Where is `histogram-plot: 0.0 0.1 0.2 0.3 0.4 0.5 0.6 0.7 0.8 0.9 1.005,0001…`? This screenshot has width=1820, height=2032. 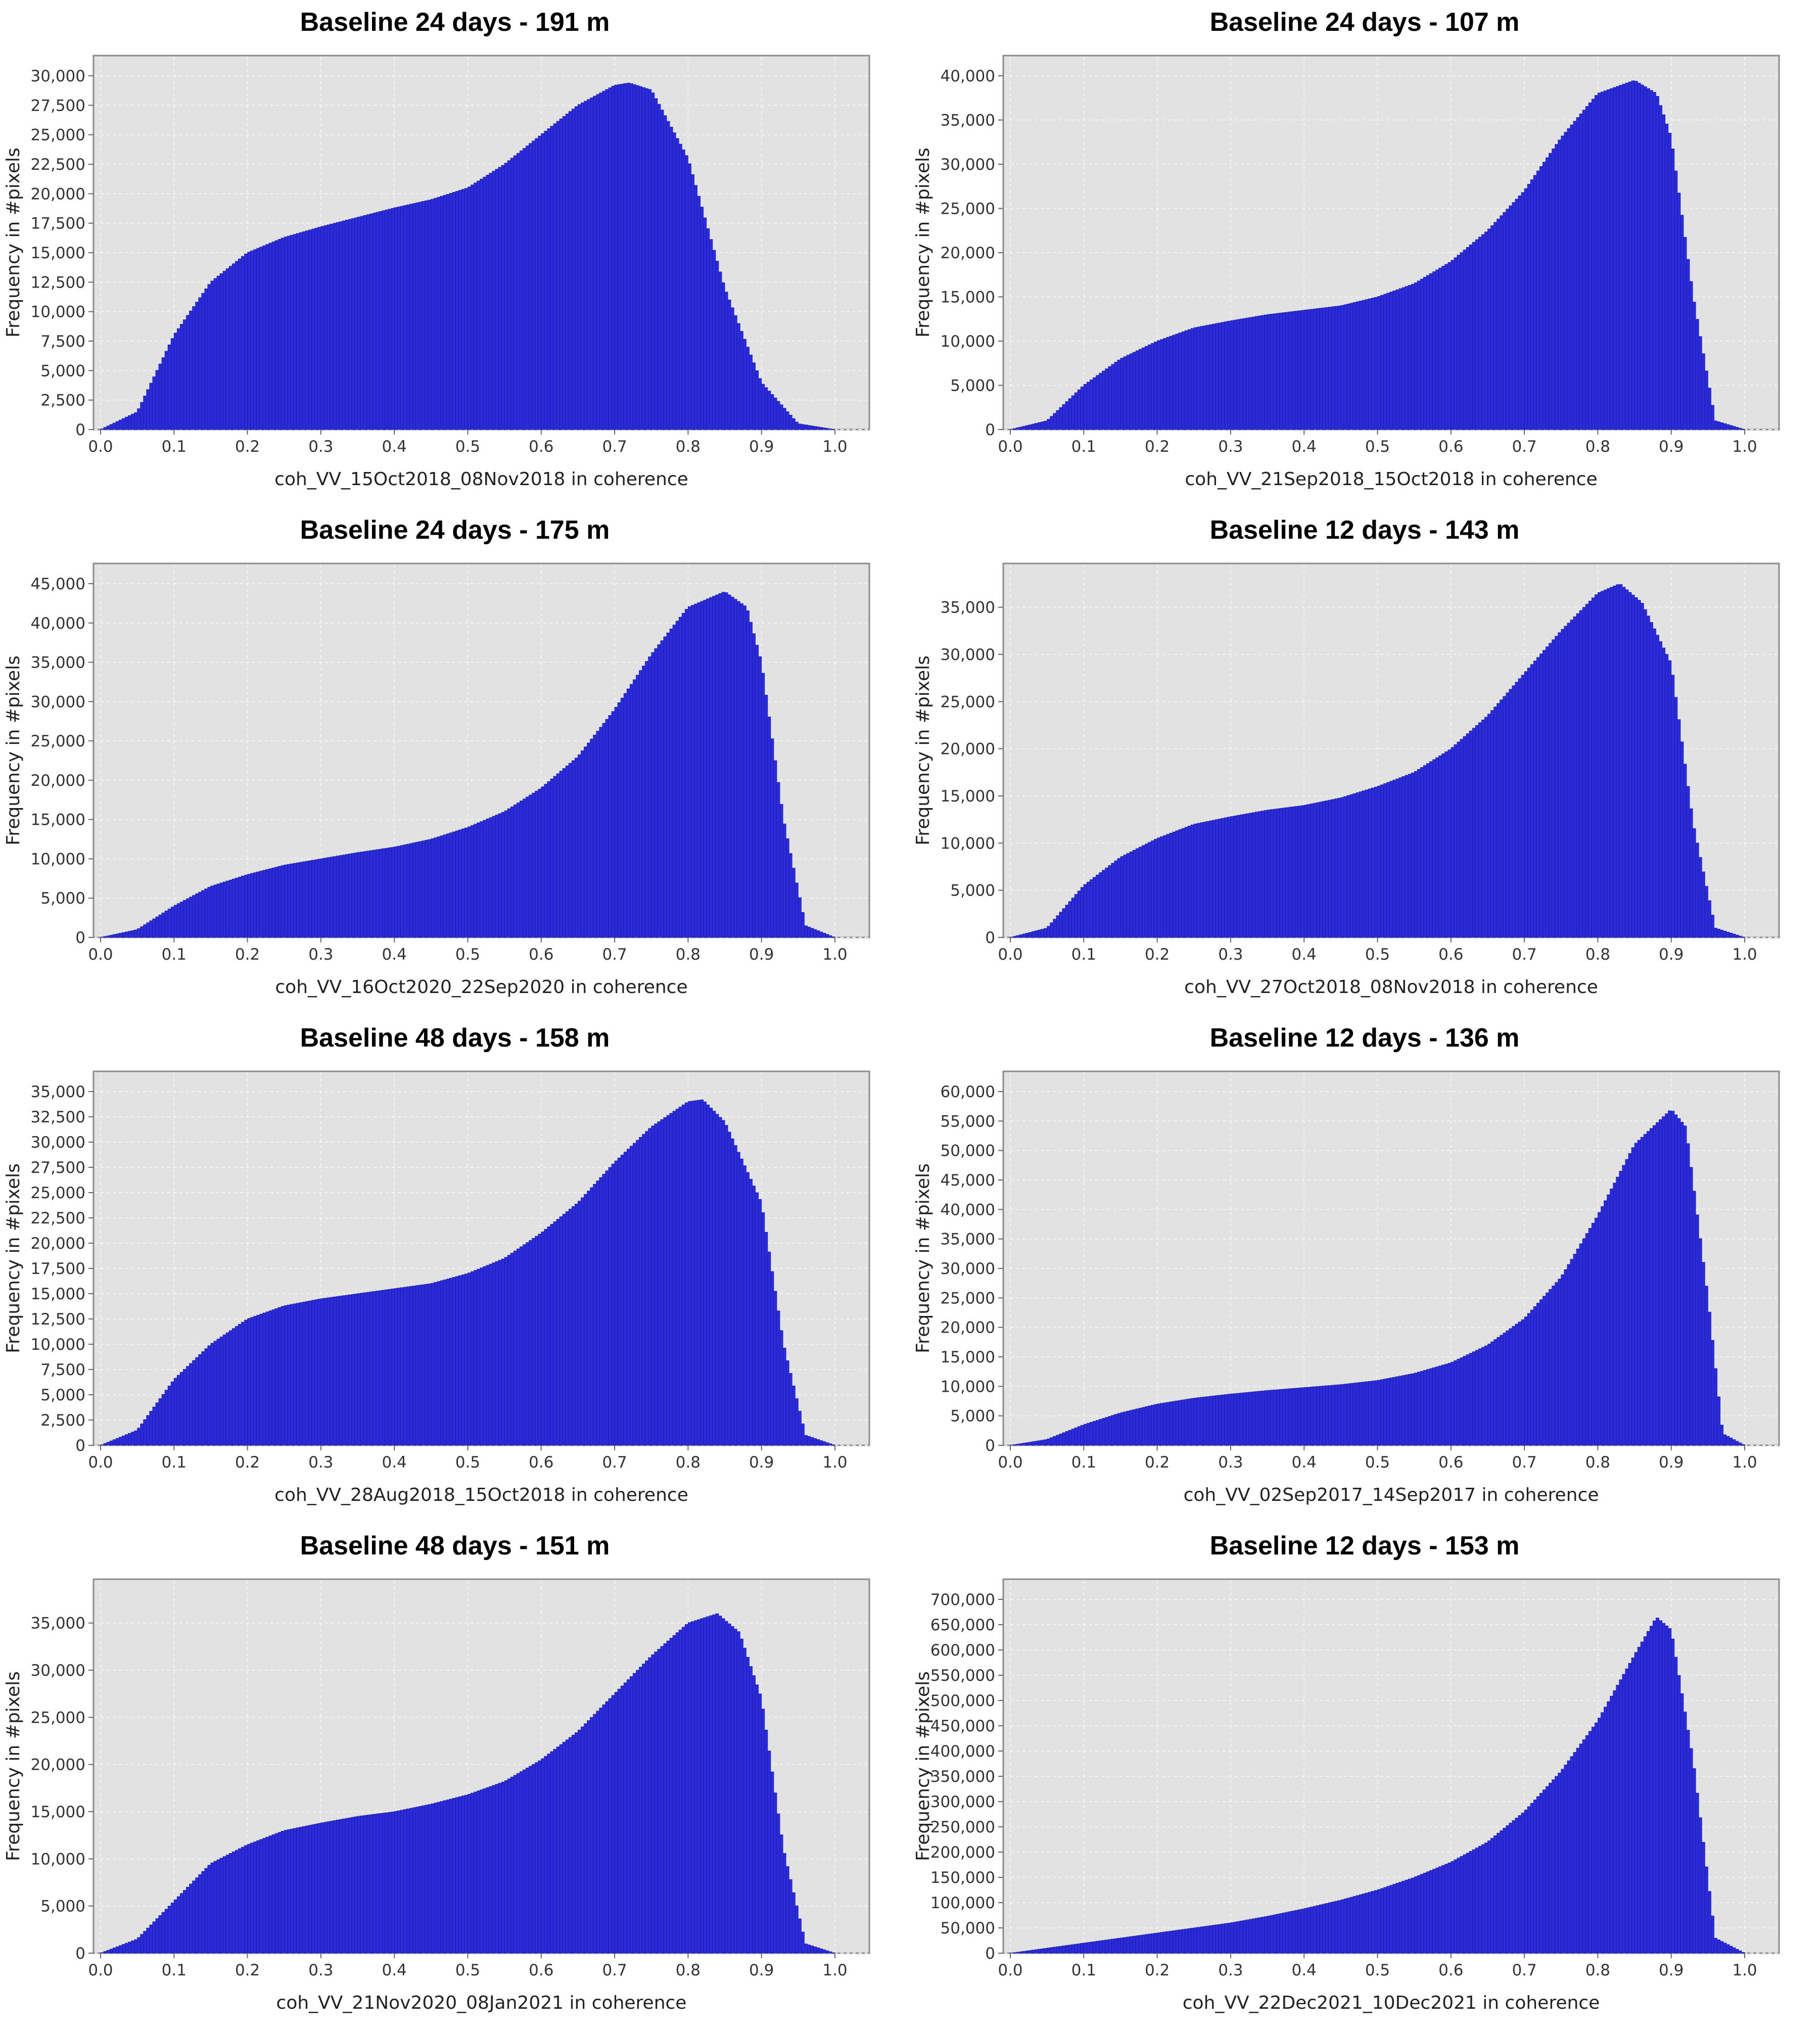
histogram-plot: 0.0 0.1 0.2 0.3 0.4 0.5 0.6 0.7 0.8 0.9 1.005,0001… is located at coordinates (436, 1795).